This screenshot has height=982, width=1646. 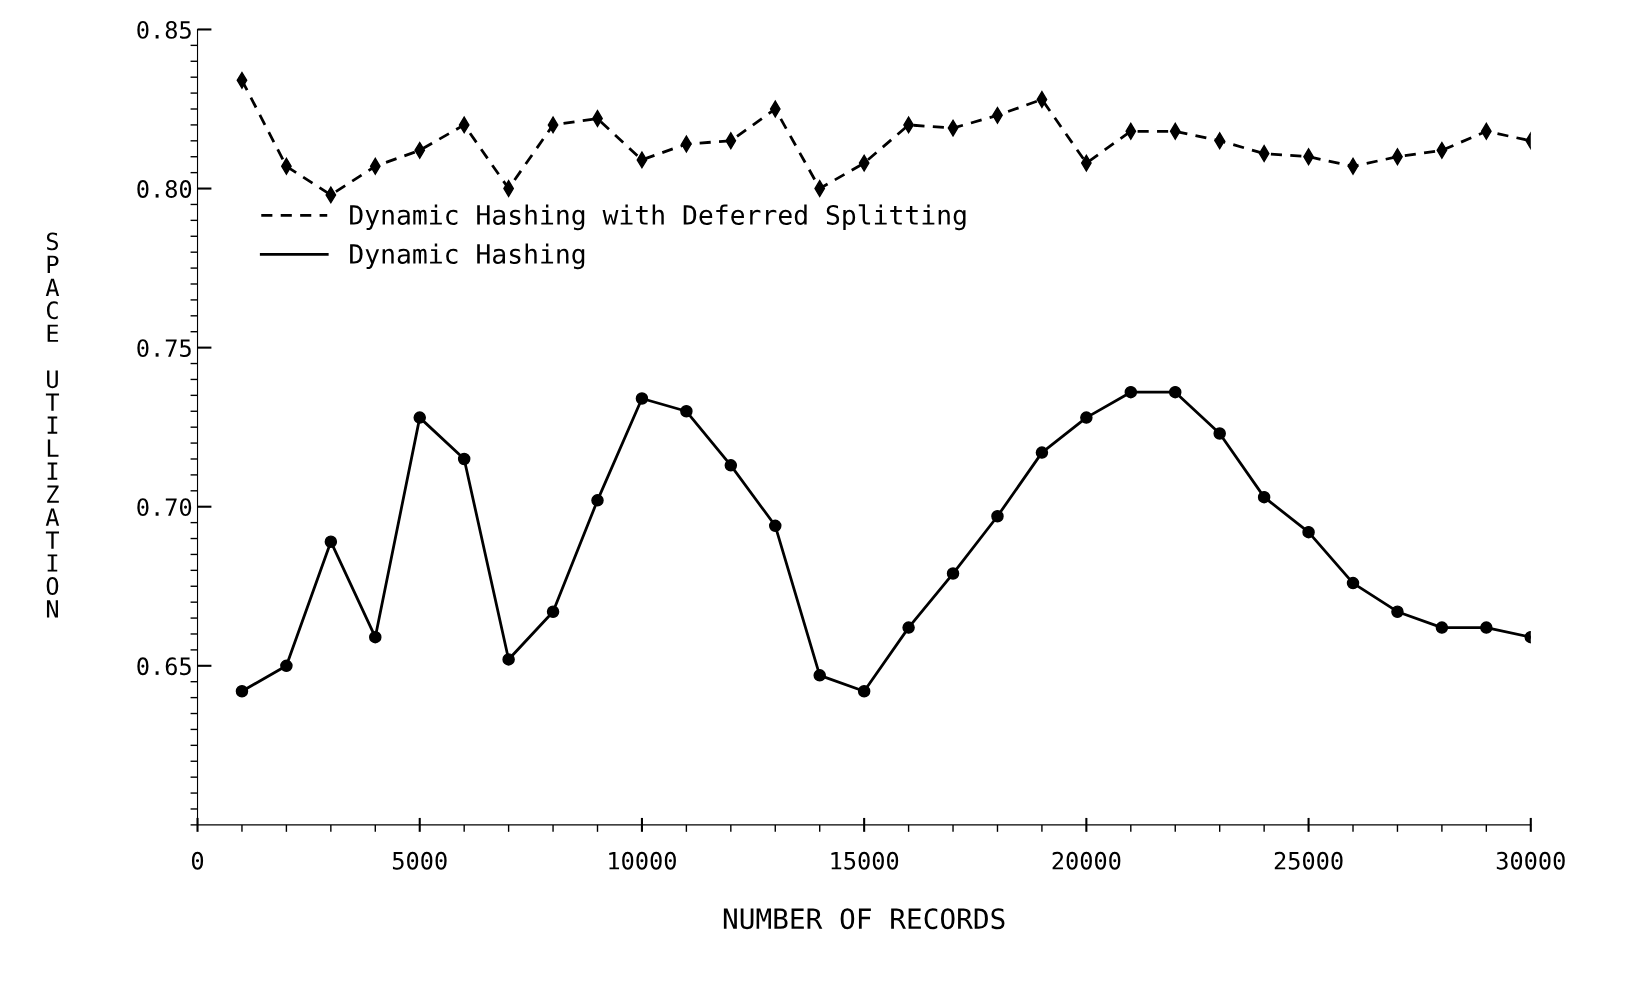 I want to click on x-tick-label: 5000, so click(x=419, y=860).